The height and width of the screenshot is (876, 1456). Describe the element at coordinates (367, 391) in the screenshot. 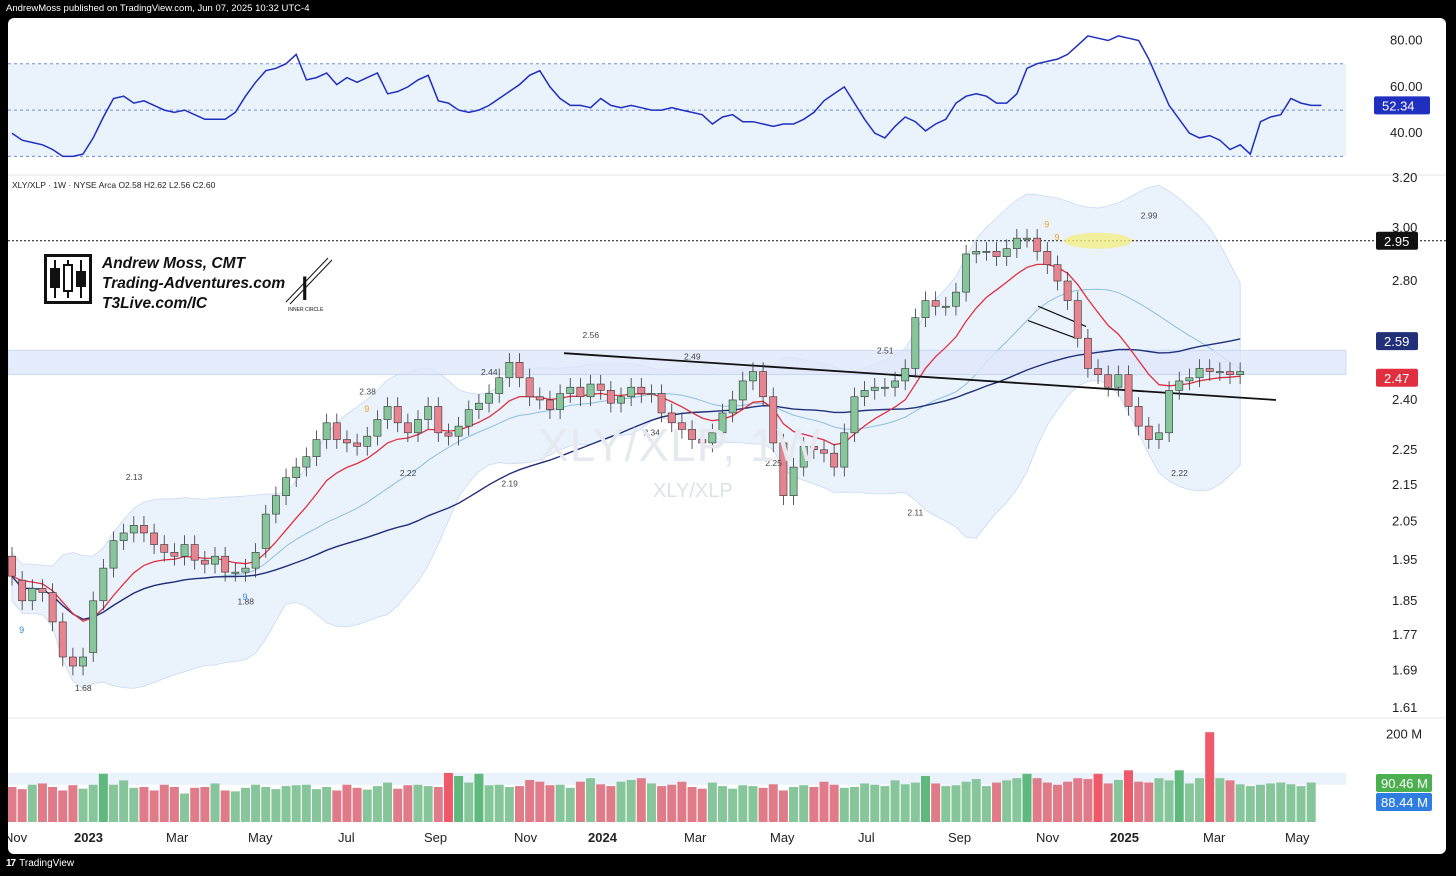

I see `point-label: 2.38` at that location.